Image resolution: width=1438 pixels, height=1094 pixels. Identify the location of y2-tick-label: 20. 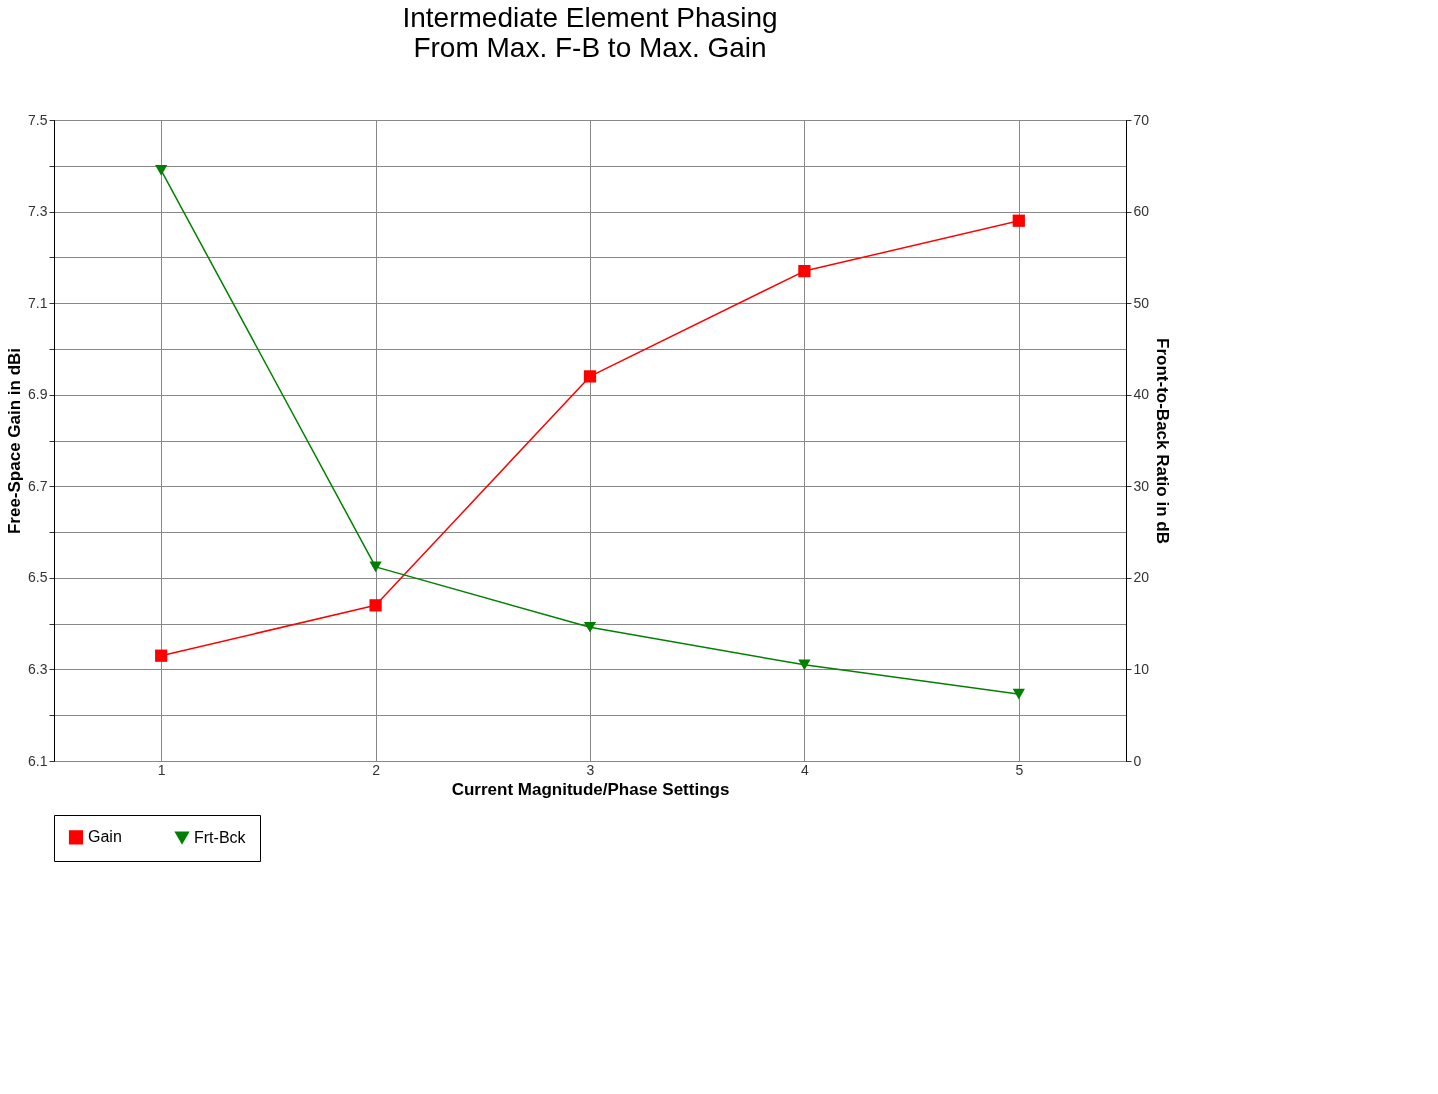
(1141, 577).